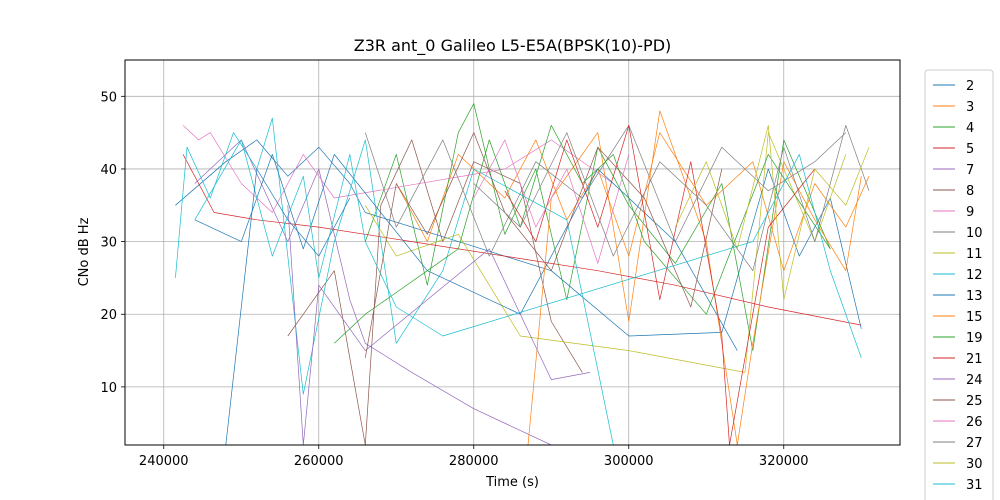 Image resolution: width=1000 pixels, height=500 pixels. Describe the element at coordinates (512, 482) in the screenshot. I see `x-axis-label: Time (s)` at that location.